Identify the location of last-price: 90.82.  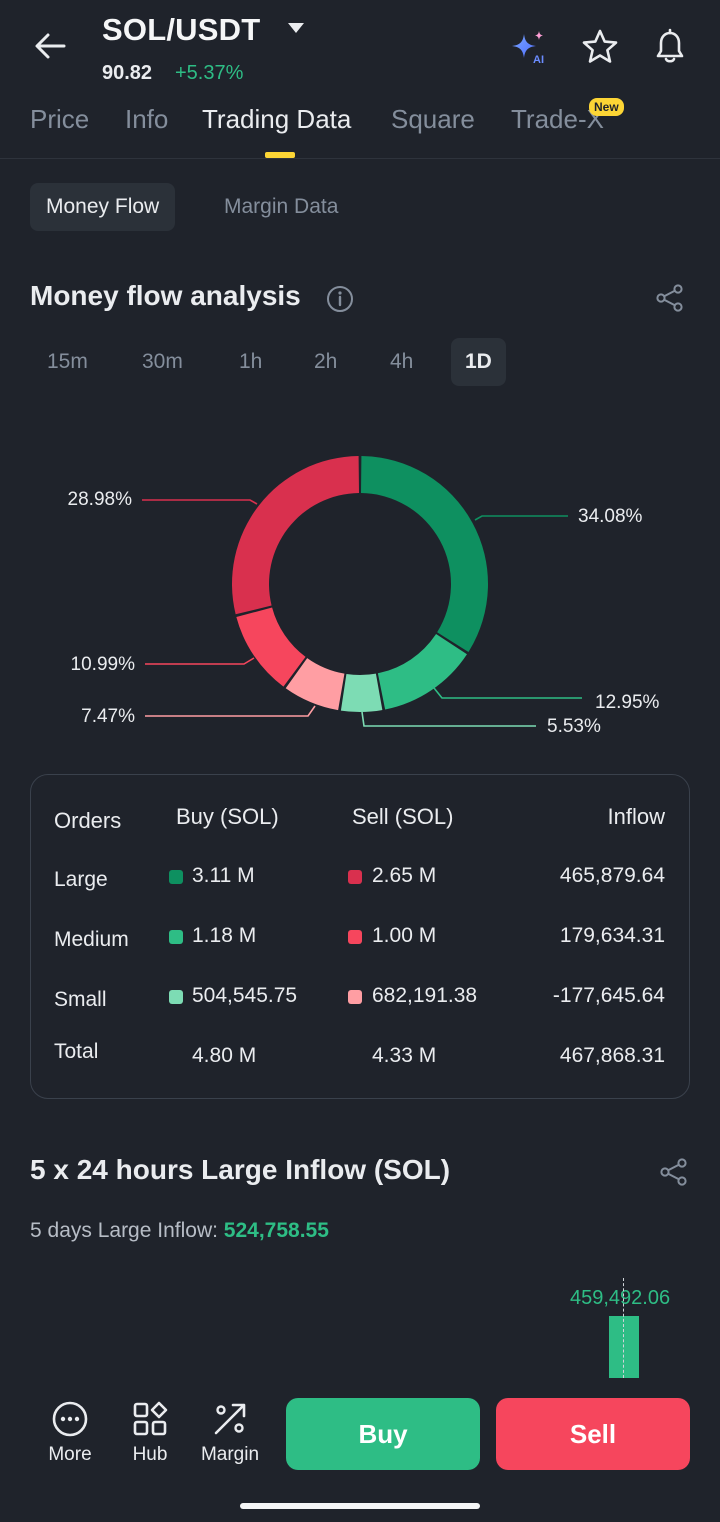
(127, 73).